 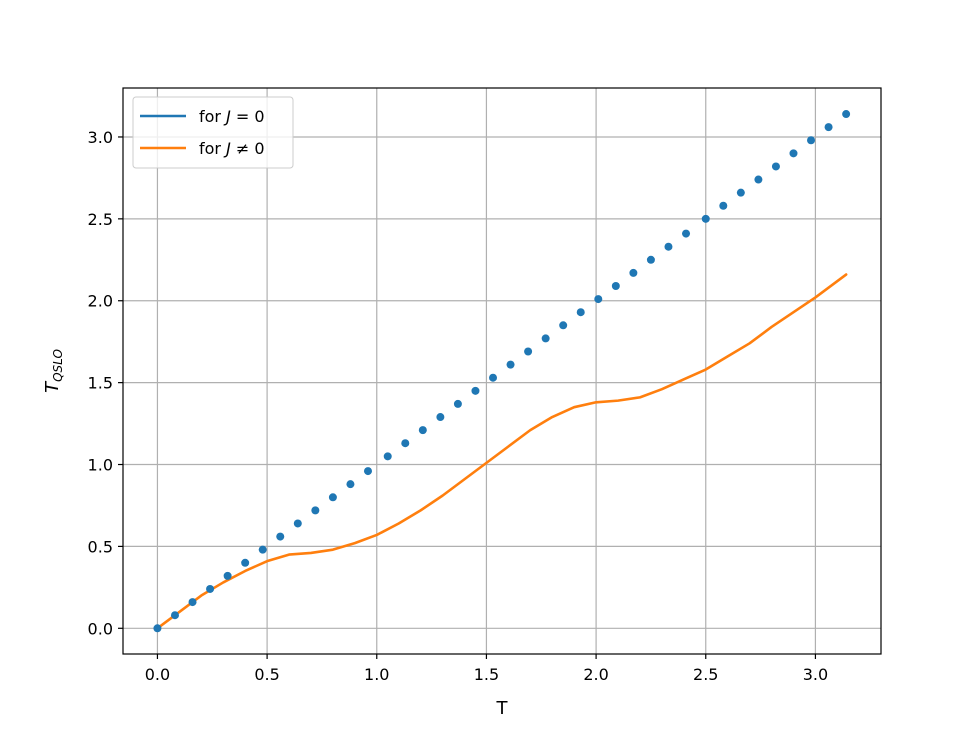 I want to click on legend-label-j-nonzero: for J ≠ 0, so click(x=232, y=148).